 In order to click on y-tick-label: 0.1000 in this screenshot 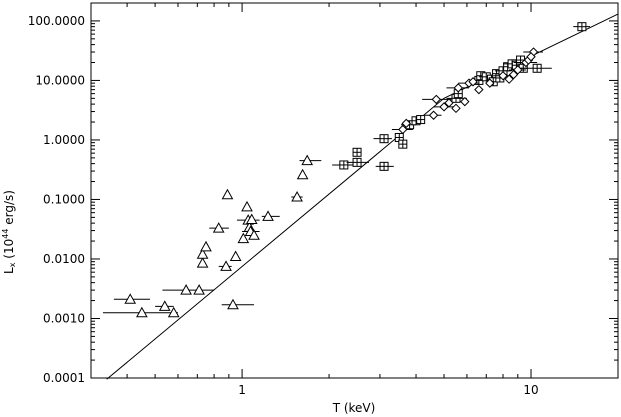, I will do `click(64, 199)`.